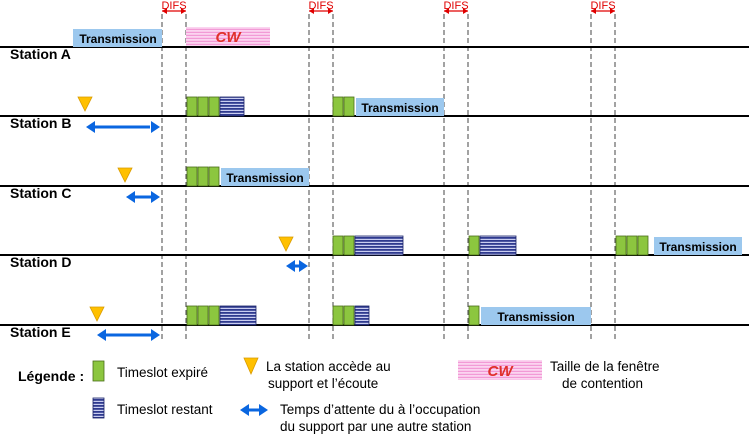 Image resolution: width=749 pixels, height=437 pixels. I want to click on timeslot-group, so click(215, 106).